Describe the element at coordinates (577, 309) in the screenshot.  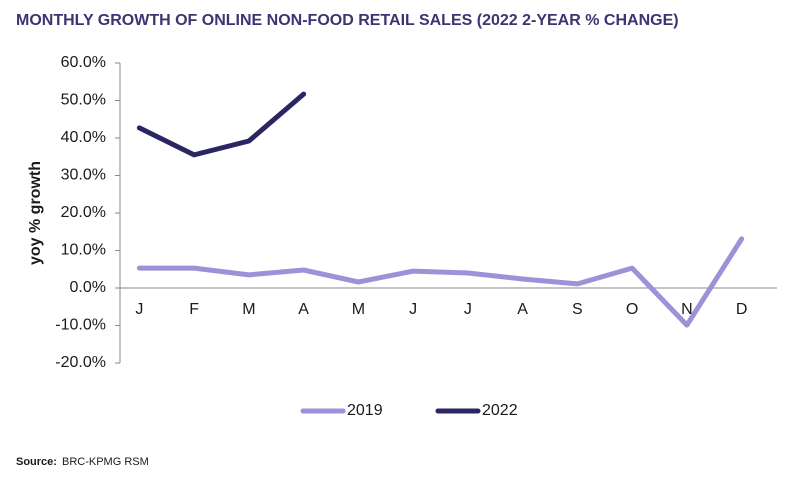
I see `x-tick-label: S` at that location.